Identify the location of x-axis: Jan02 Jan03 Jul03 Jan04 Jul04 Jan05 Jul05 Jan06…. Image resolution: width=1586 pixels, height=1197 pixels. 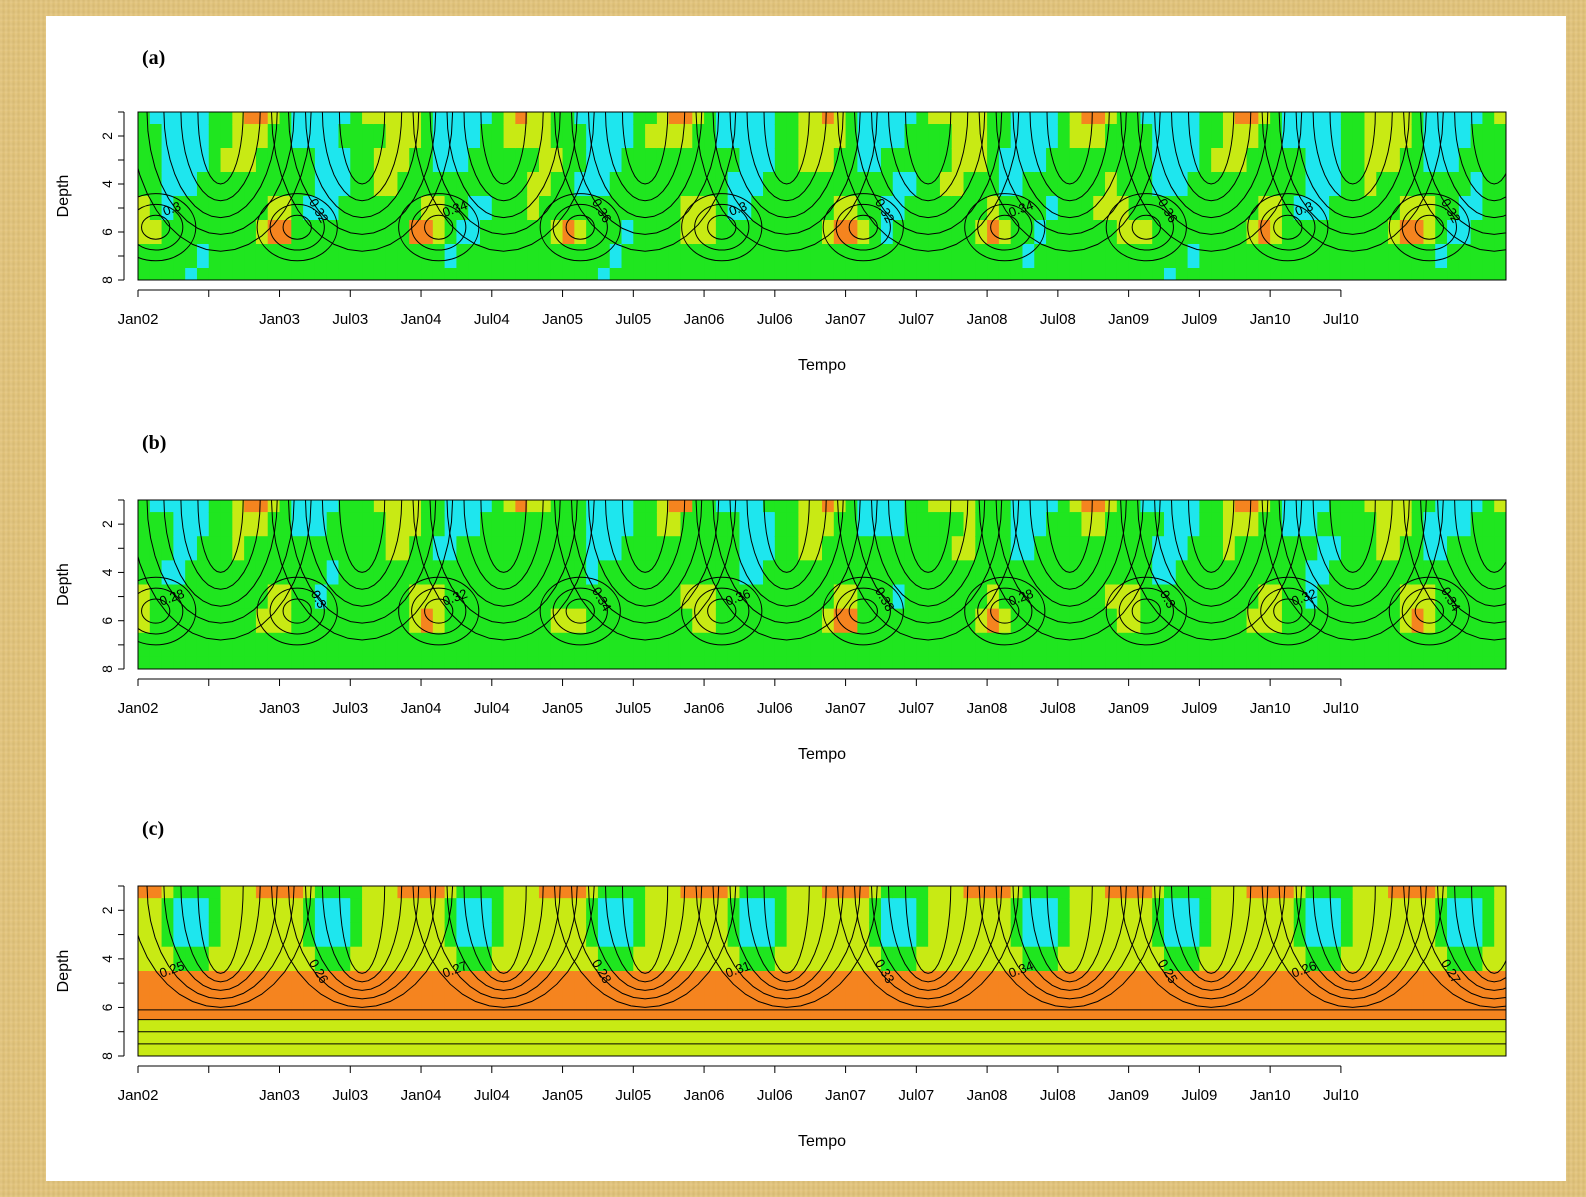
(738, 308).